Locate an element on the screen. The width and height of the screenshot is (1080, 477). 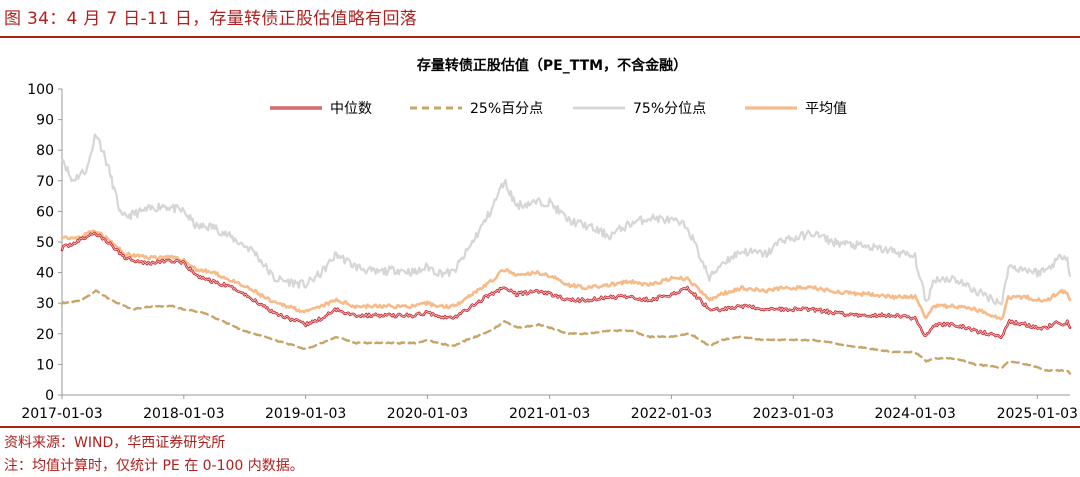
header-rule is located at coordinates (540, 37).